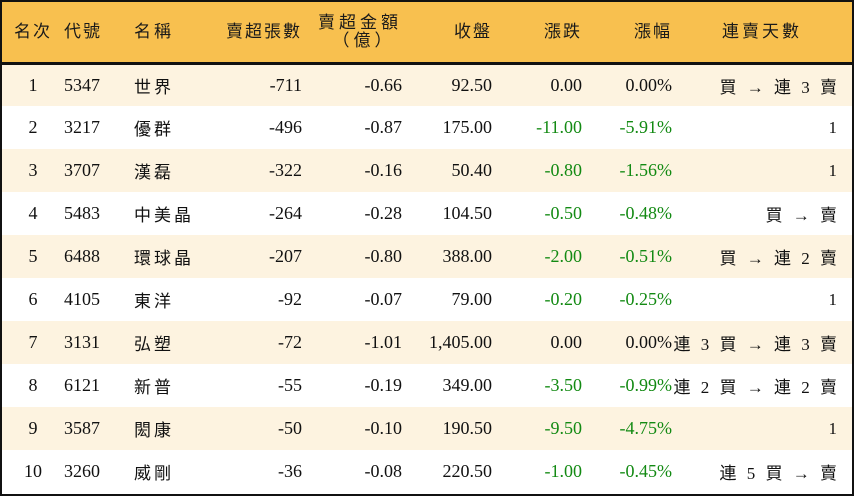  What do you see at coordinates (82, 213) in the screenshot?
I see `cell-code: 5483` at bounding box center [82, 213].